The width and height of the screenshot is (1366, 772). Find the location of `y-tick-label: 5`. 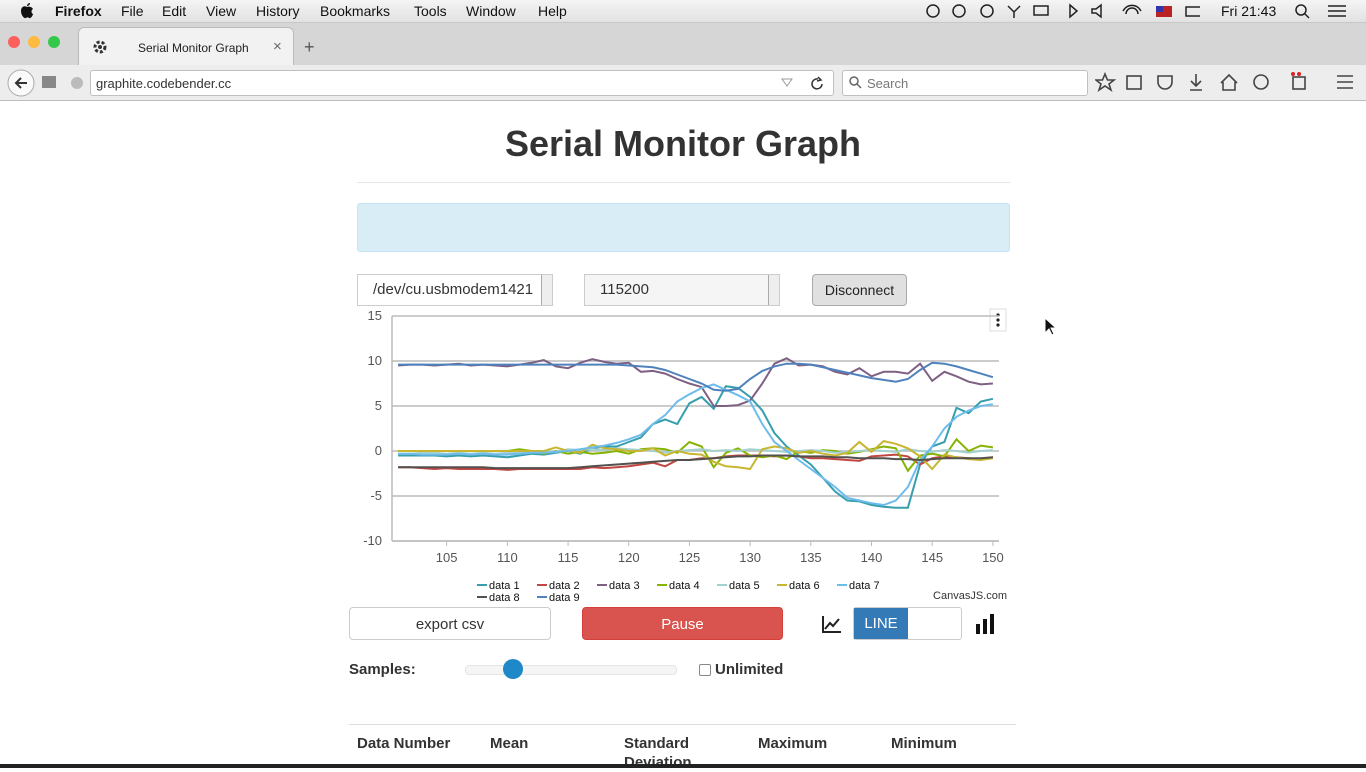

y-tick-label: 5 is located at coordinates (378, 405).